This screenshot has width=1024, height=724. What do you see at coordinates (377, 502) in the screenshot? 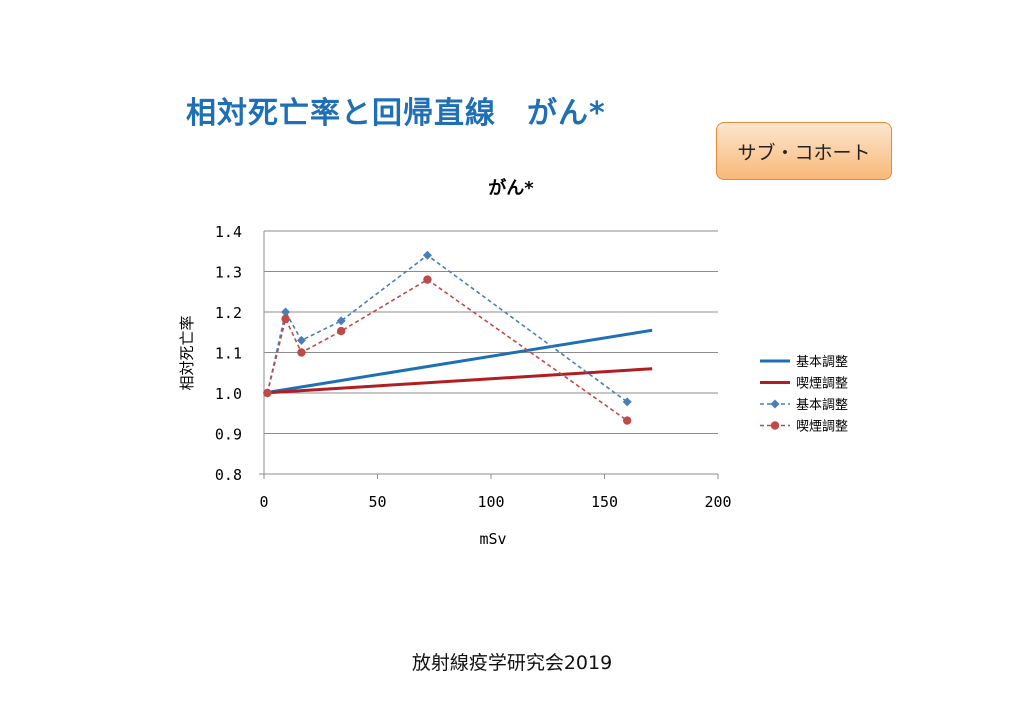
I see `x-tick-label: 50` at bounding box center [377, 502].